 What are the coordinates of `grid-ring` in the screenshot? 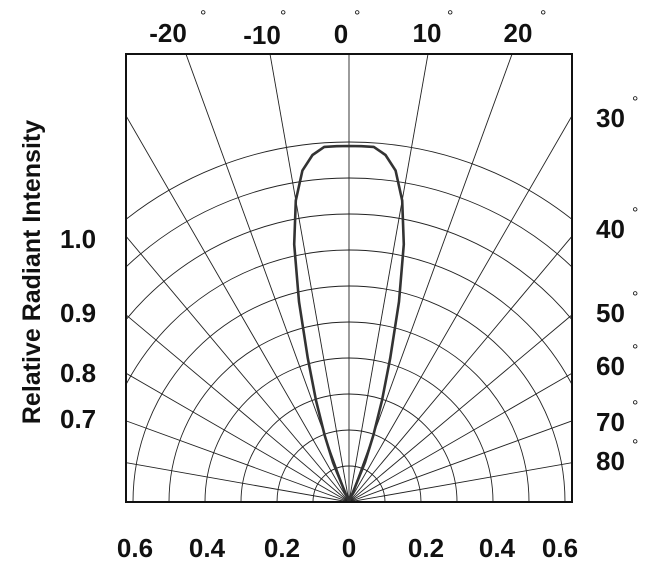 It's located at (349, 222).